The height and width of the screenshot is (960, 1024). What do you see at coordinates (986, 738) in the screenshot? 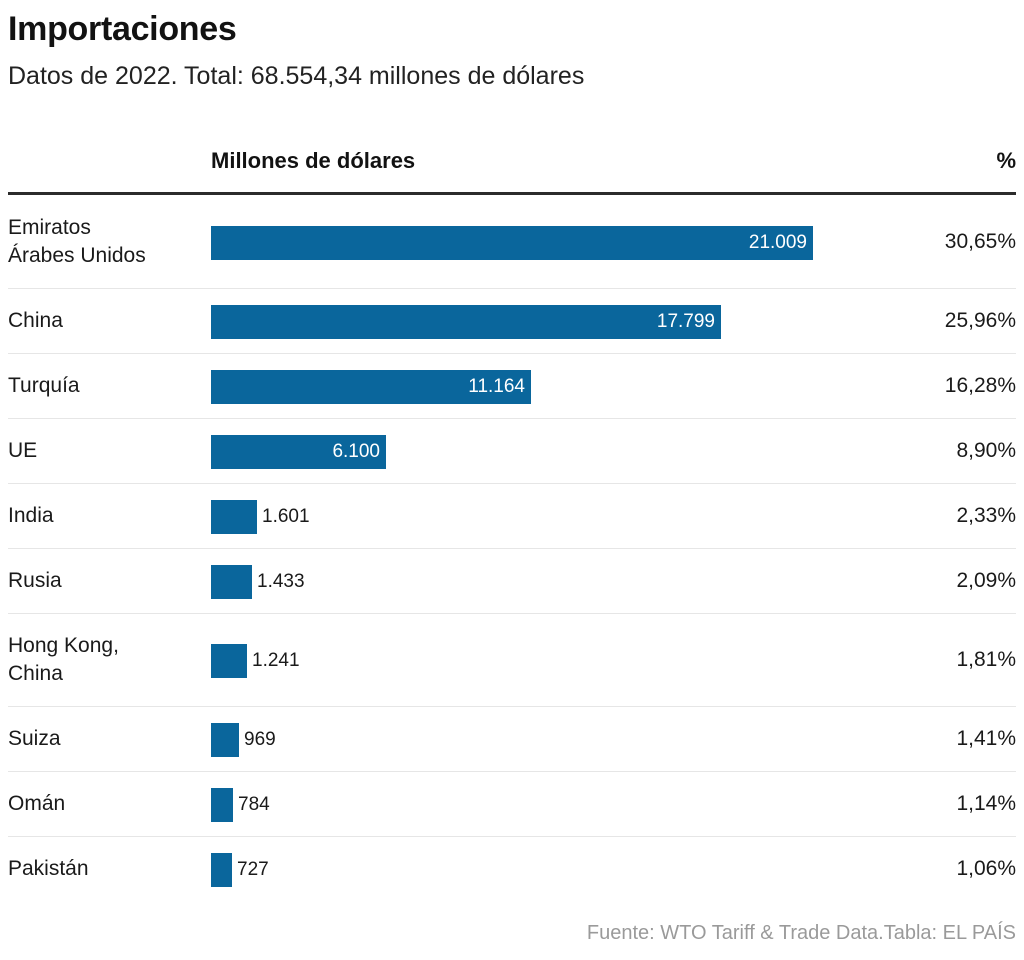
I see `percent-label: 1,41%` at bounding box center [986, 738].